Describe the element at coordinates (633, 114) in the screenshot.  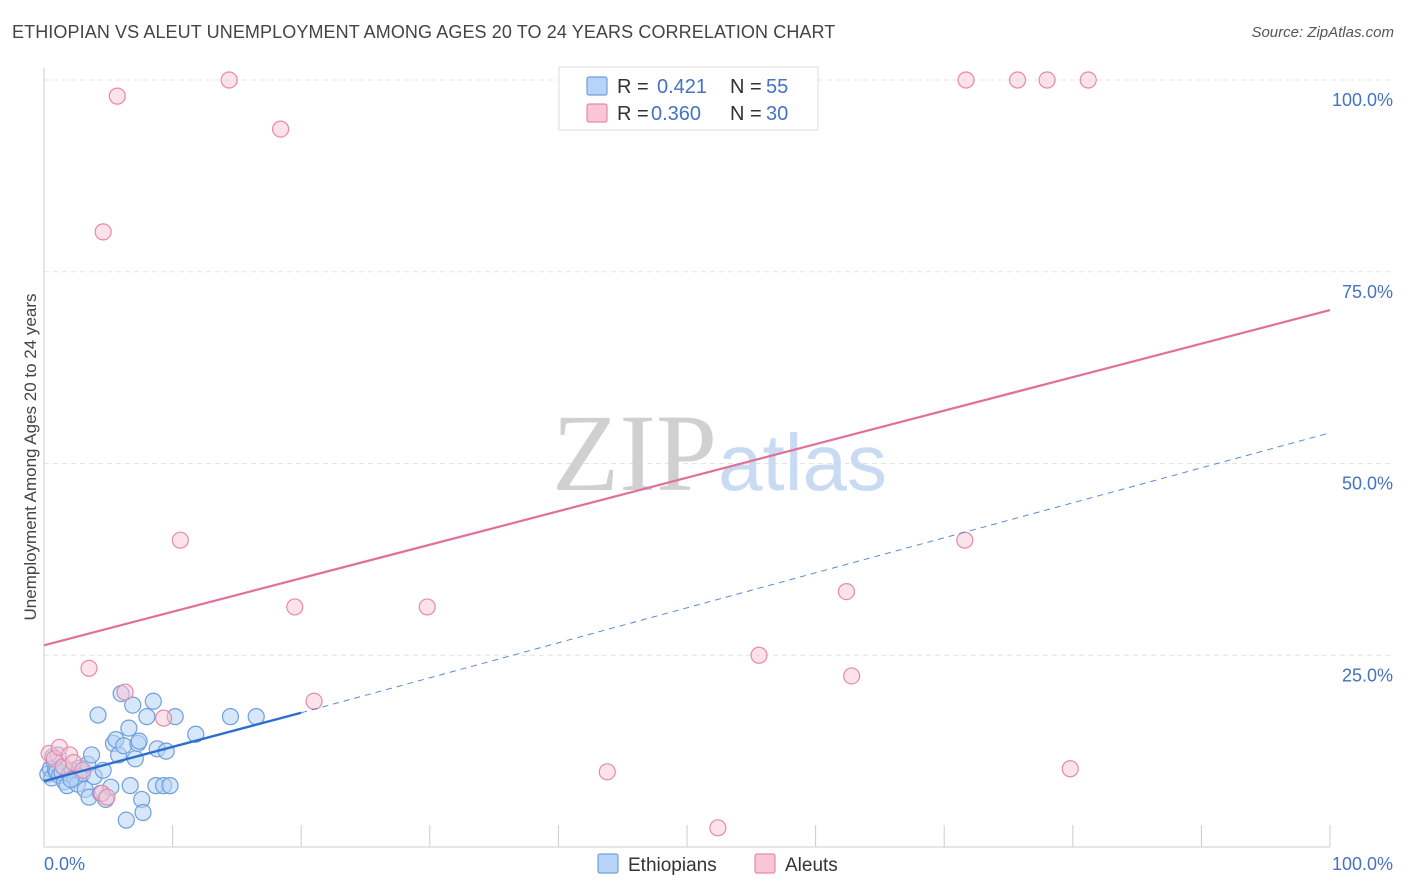
I see `legend-r-label-aleuts: R =` at that location.